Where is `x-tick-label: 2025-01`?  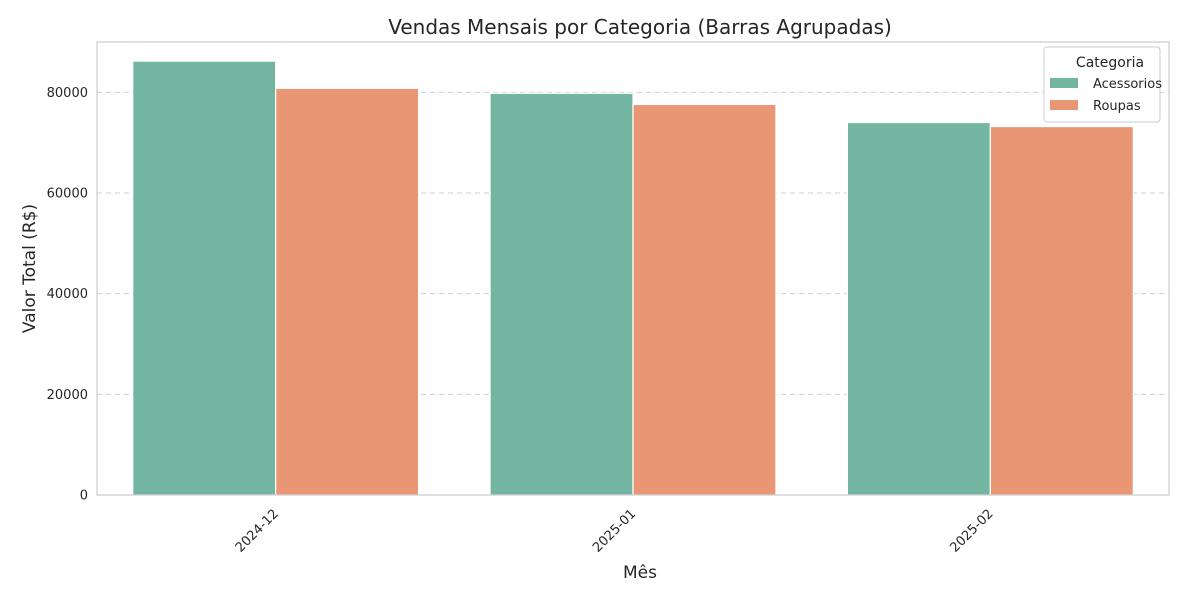
x-tick-label: 2025-01 is located at coordinates (614, 531).